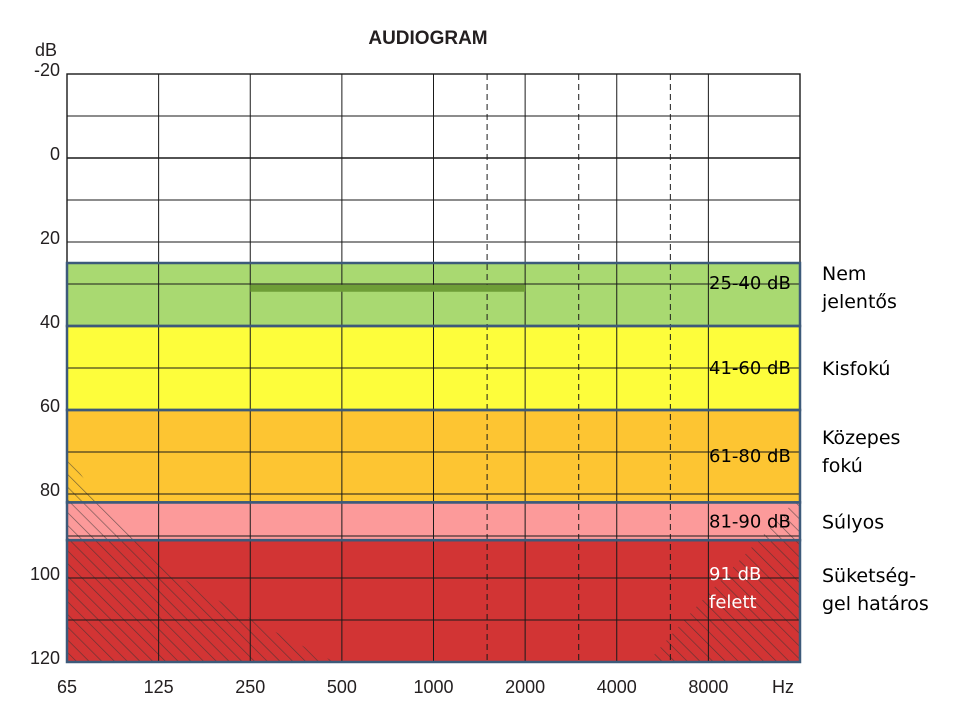  I want to click on x-tick-label: 500, so click(342, 687).